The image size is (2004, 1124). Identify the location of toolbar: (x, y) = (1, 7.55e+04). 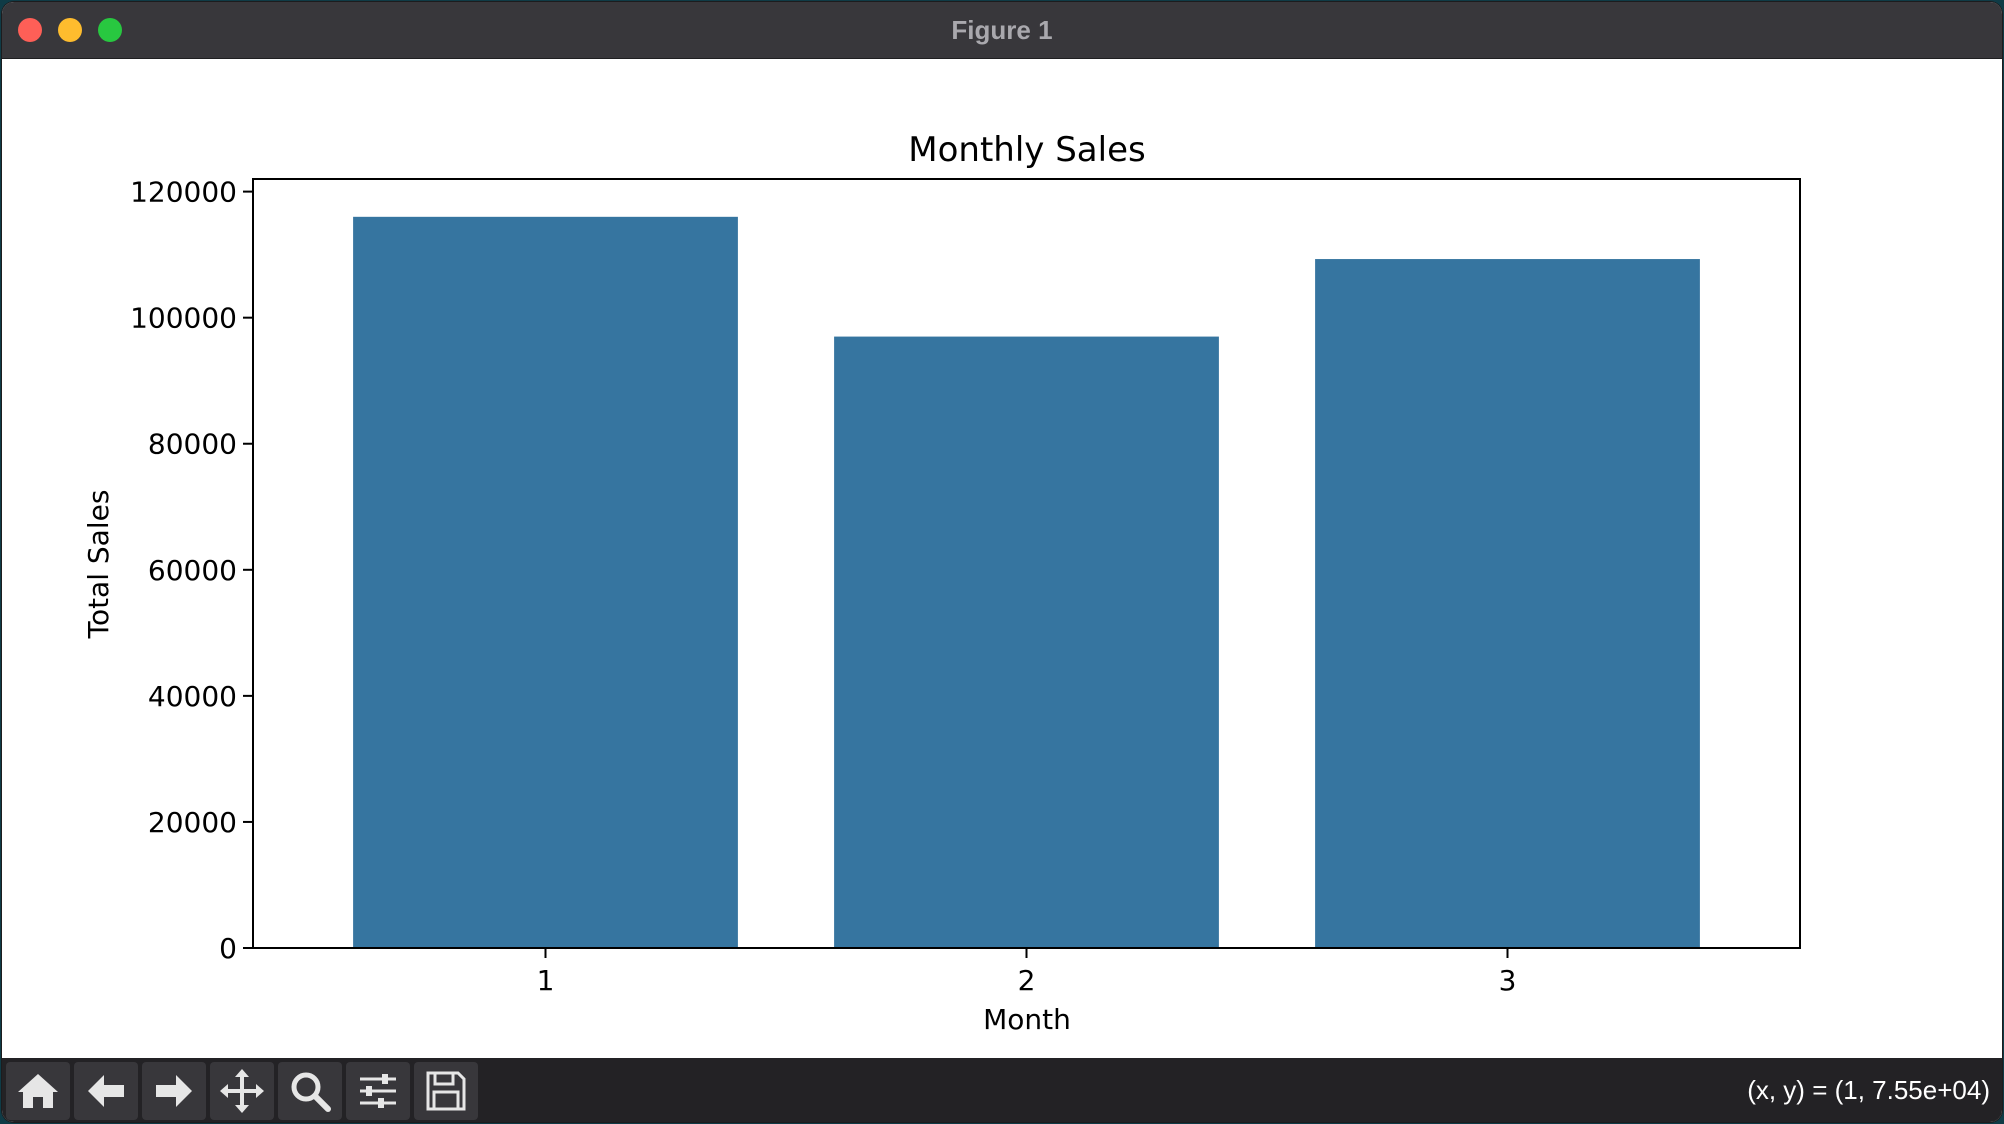
(1002, 1090).